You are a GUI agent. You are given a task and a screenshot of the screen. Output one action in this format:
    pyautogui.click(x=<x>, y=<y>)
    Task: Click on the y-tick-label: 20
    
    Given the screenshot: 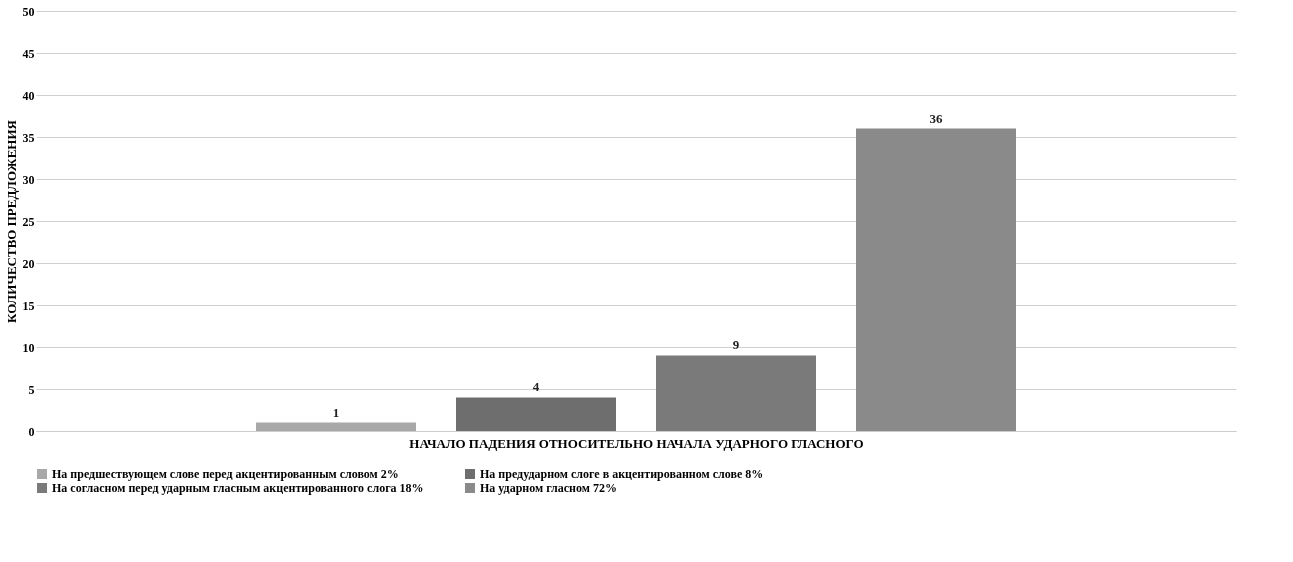 What is the action you would take?
    pyautogui.click(x=28, y=263)
    